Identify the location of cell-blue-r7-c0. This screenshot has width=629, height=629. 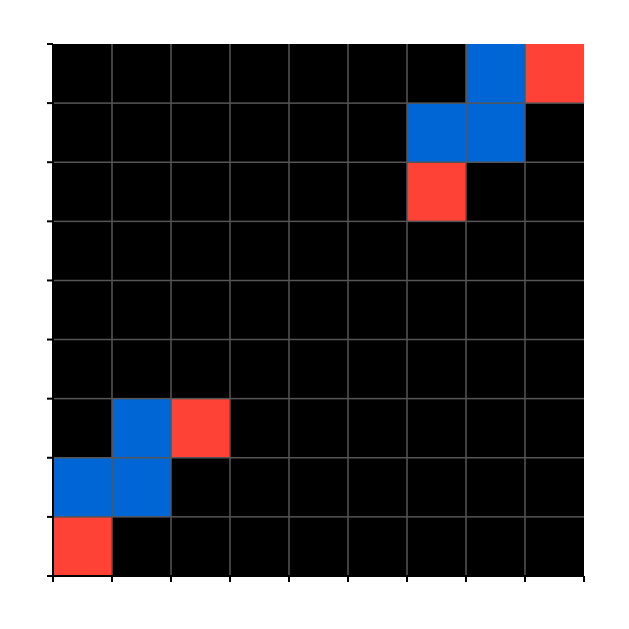
(82, 487).